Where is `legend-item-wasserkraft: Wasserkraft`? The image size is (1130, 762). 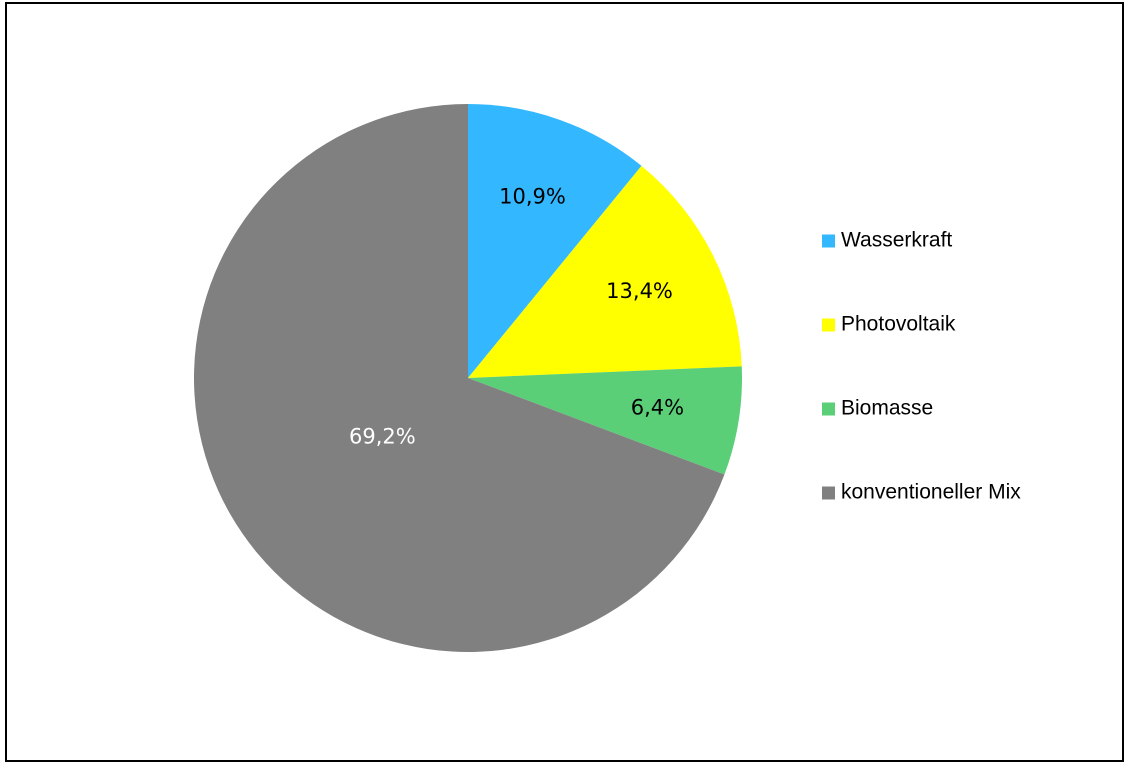 legend-item-wasserkraft: Wasserkraft is located at coordinates (887, 240).